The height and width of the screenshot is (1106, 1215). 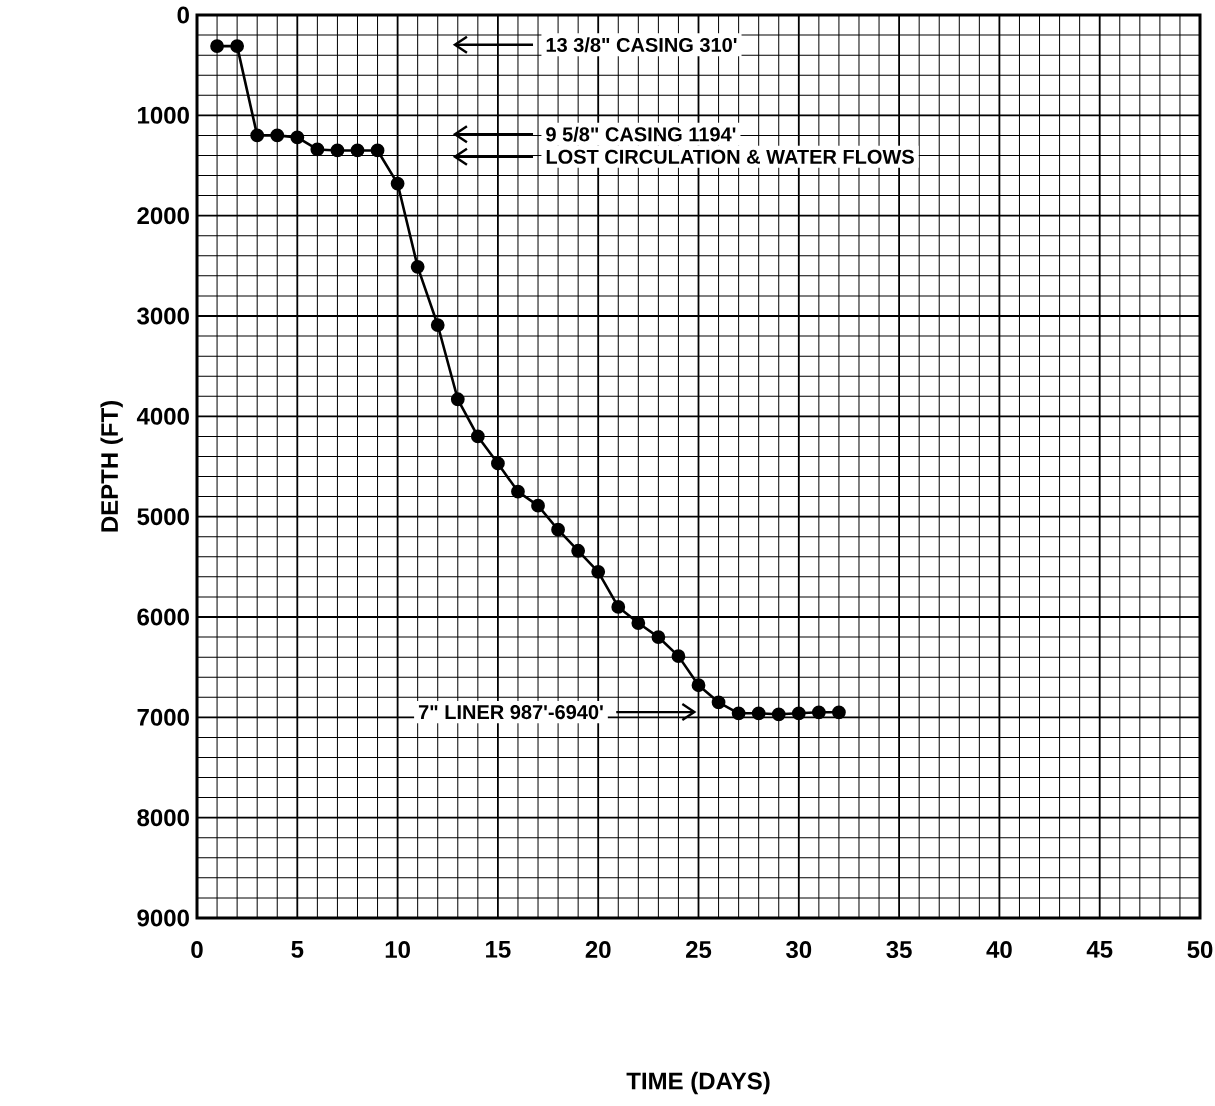 What do you see at coordinates (163, 818) in the screenshot?
I see `y-tick-label: 8000` at bounding box center [163, 818].